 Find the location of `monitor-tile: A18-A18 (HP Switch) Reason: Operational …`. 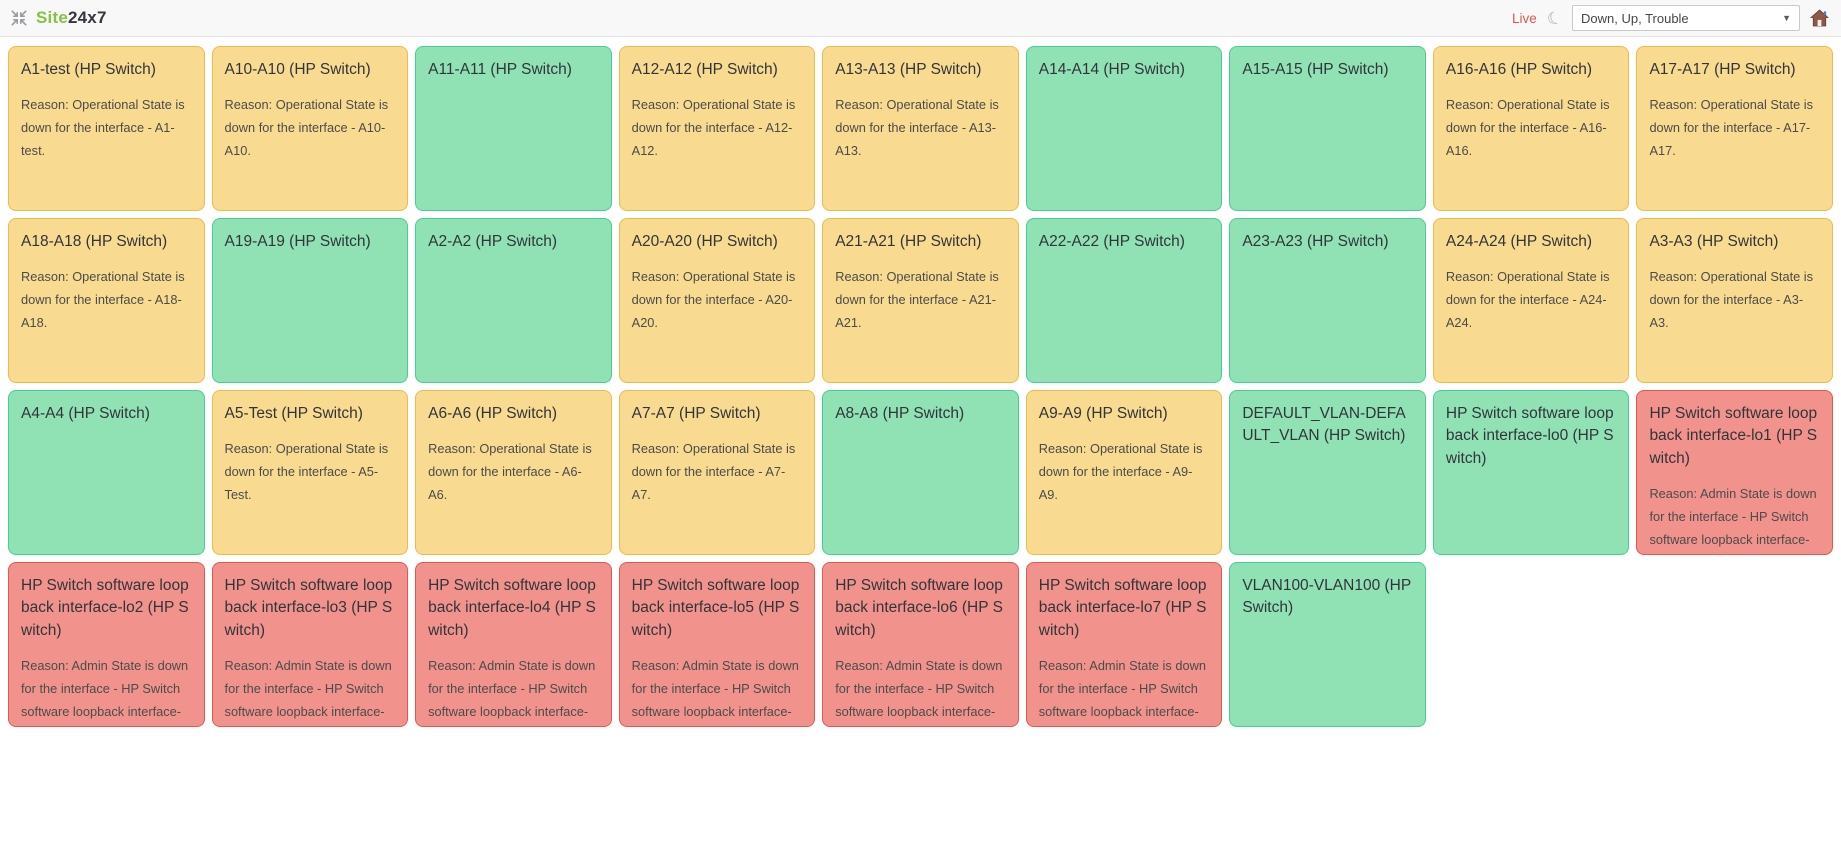

monitor-tile: A18-A18 (HP Switch) Reason: Operational … is located at coordinates (106, 300).